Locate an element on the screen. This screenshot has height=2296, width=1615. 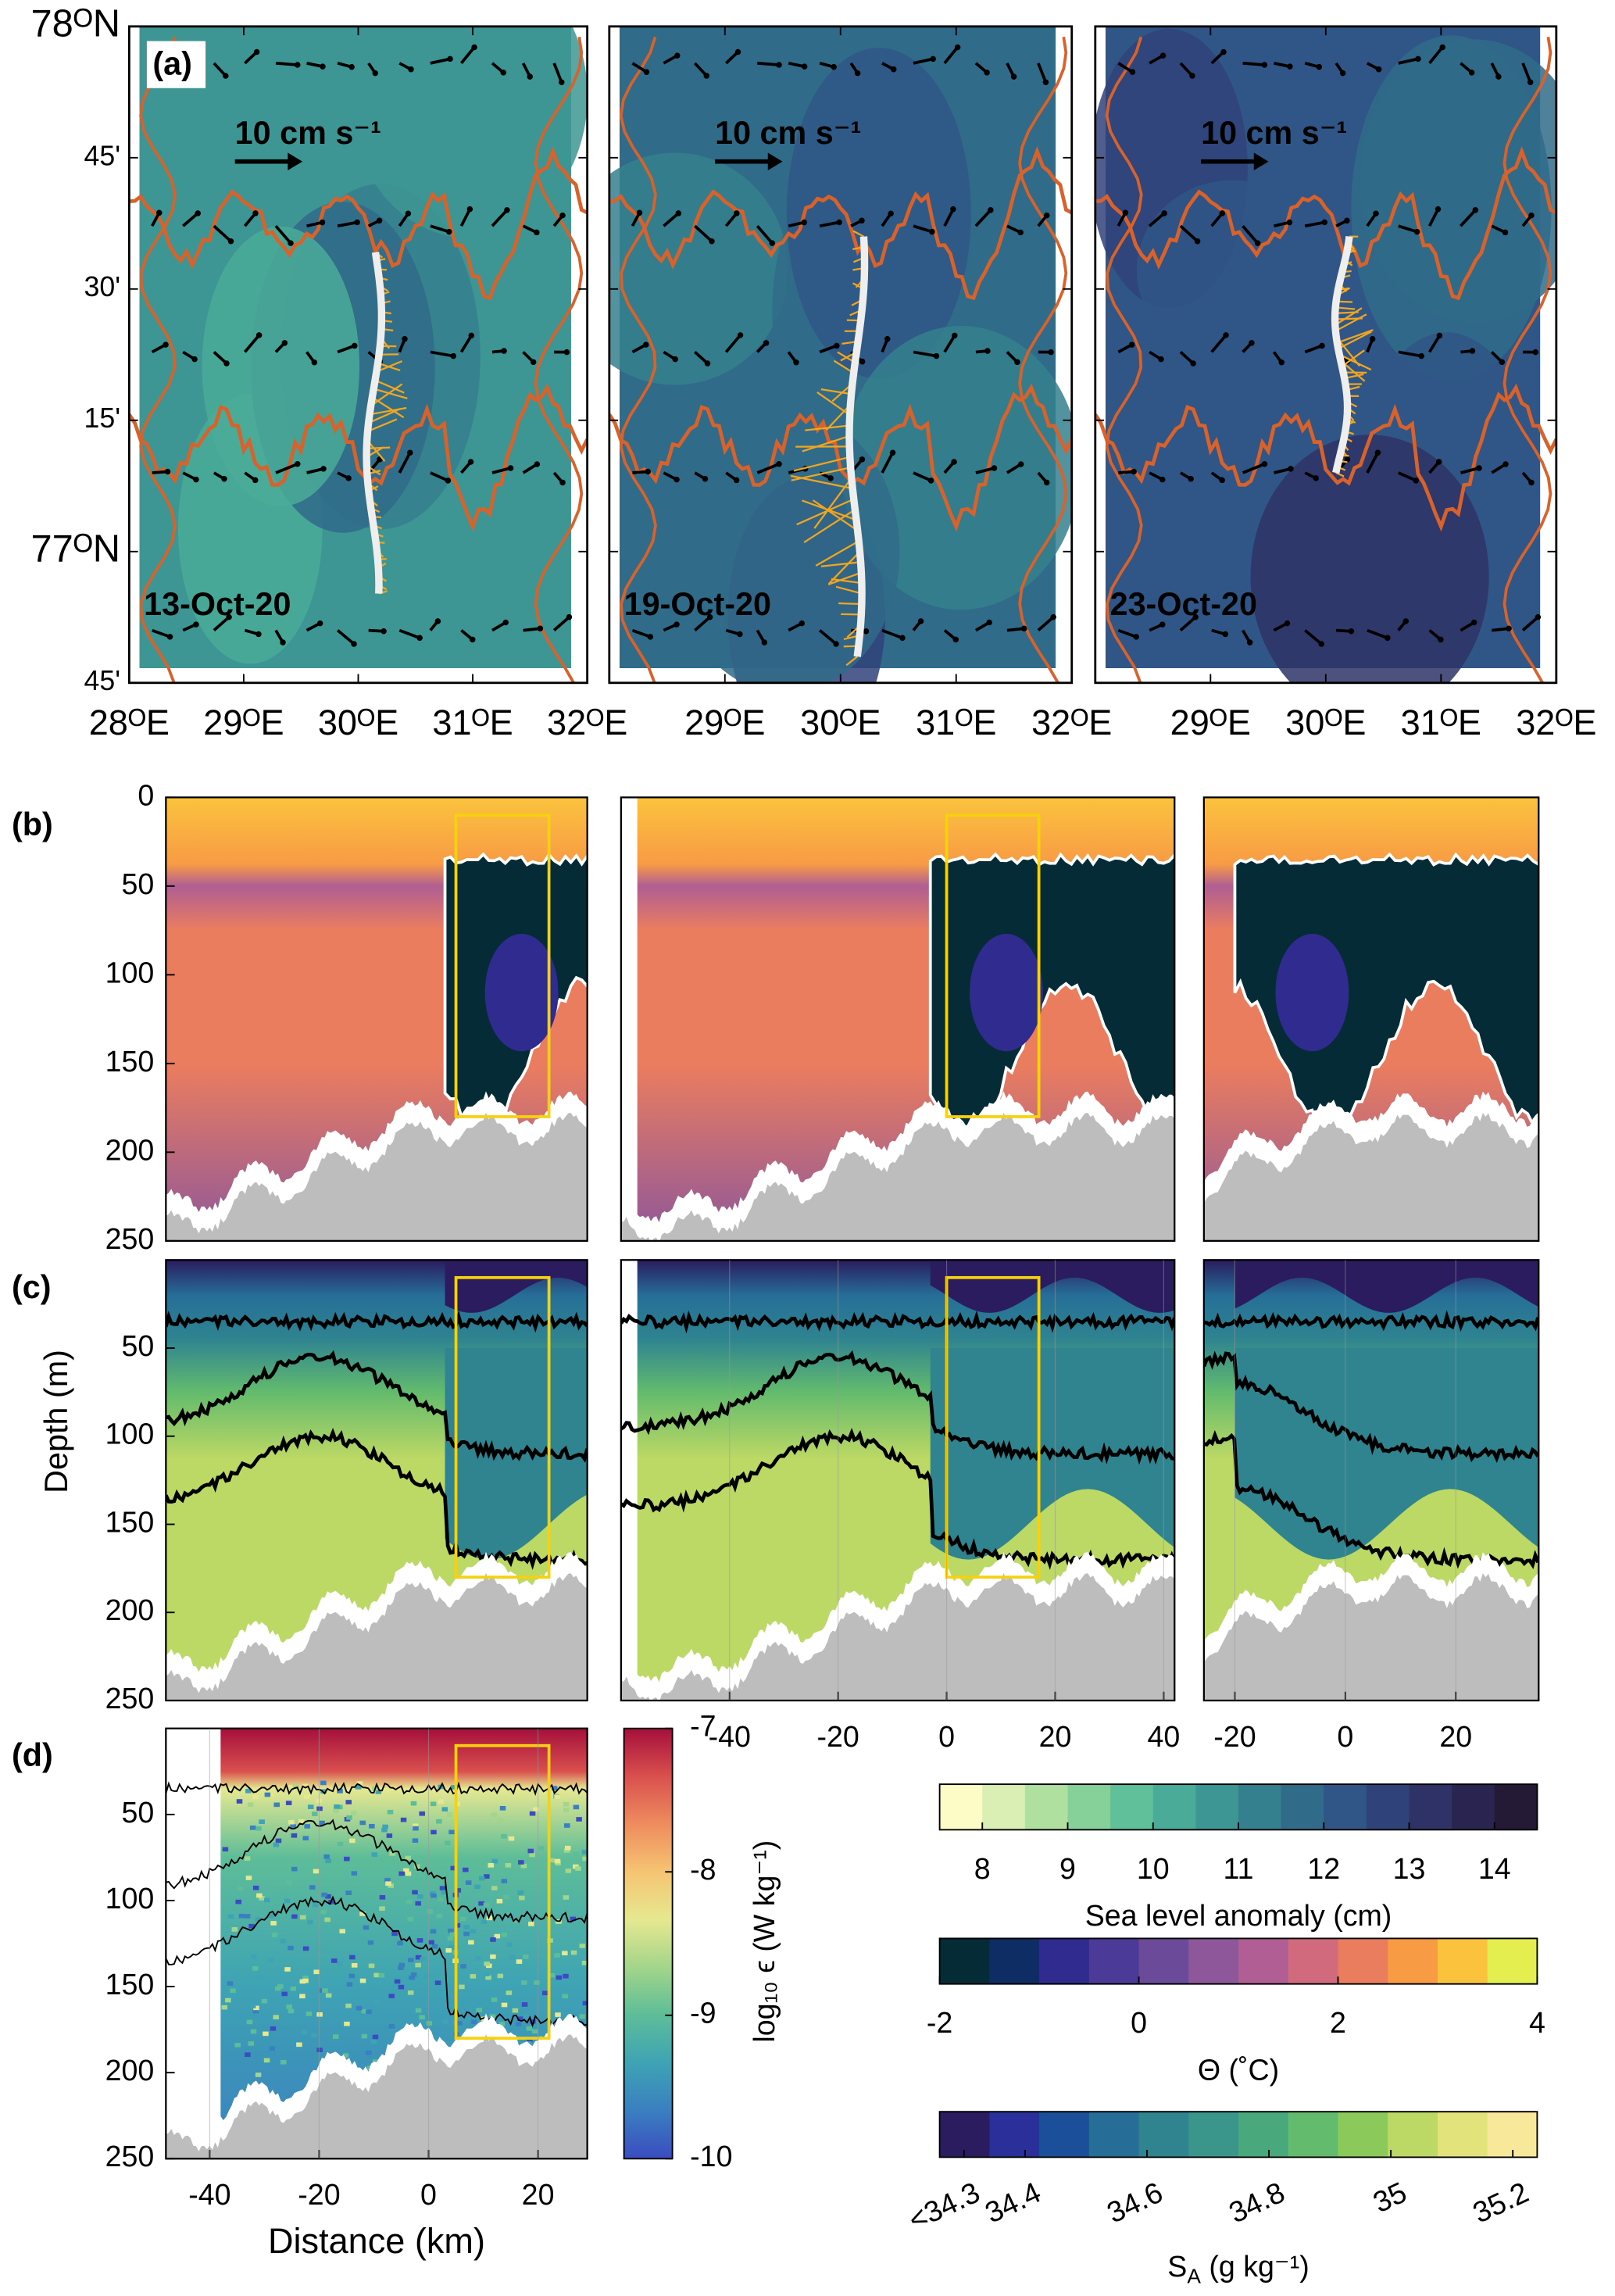
colorbar-tick-label: 4 is located at coordinates (1537, 2023).